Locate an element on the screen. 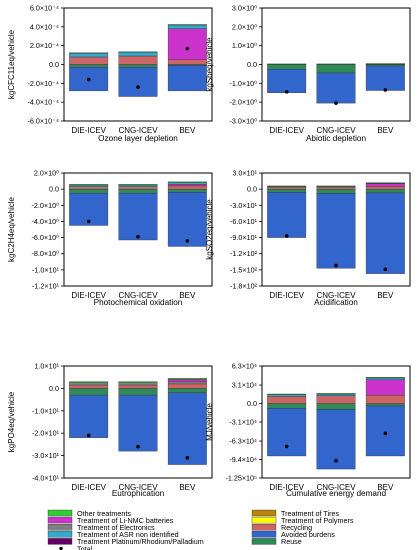 The height and width of the screenshot is (550, 418). y-axis-label: kgSbeq/vehicle is located at coordinates (209, 64).